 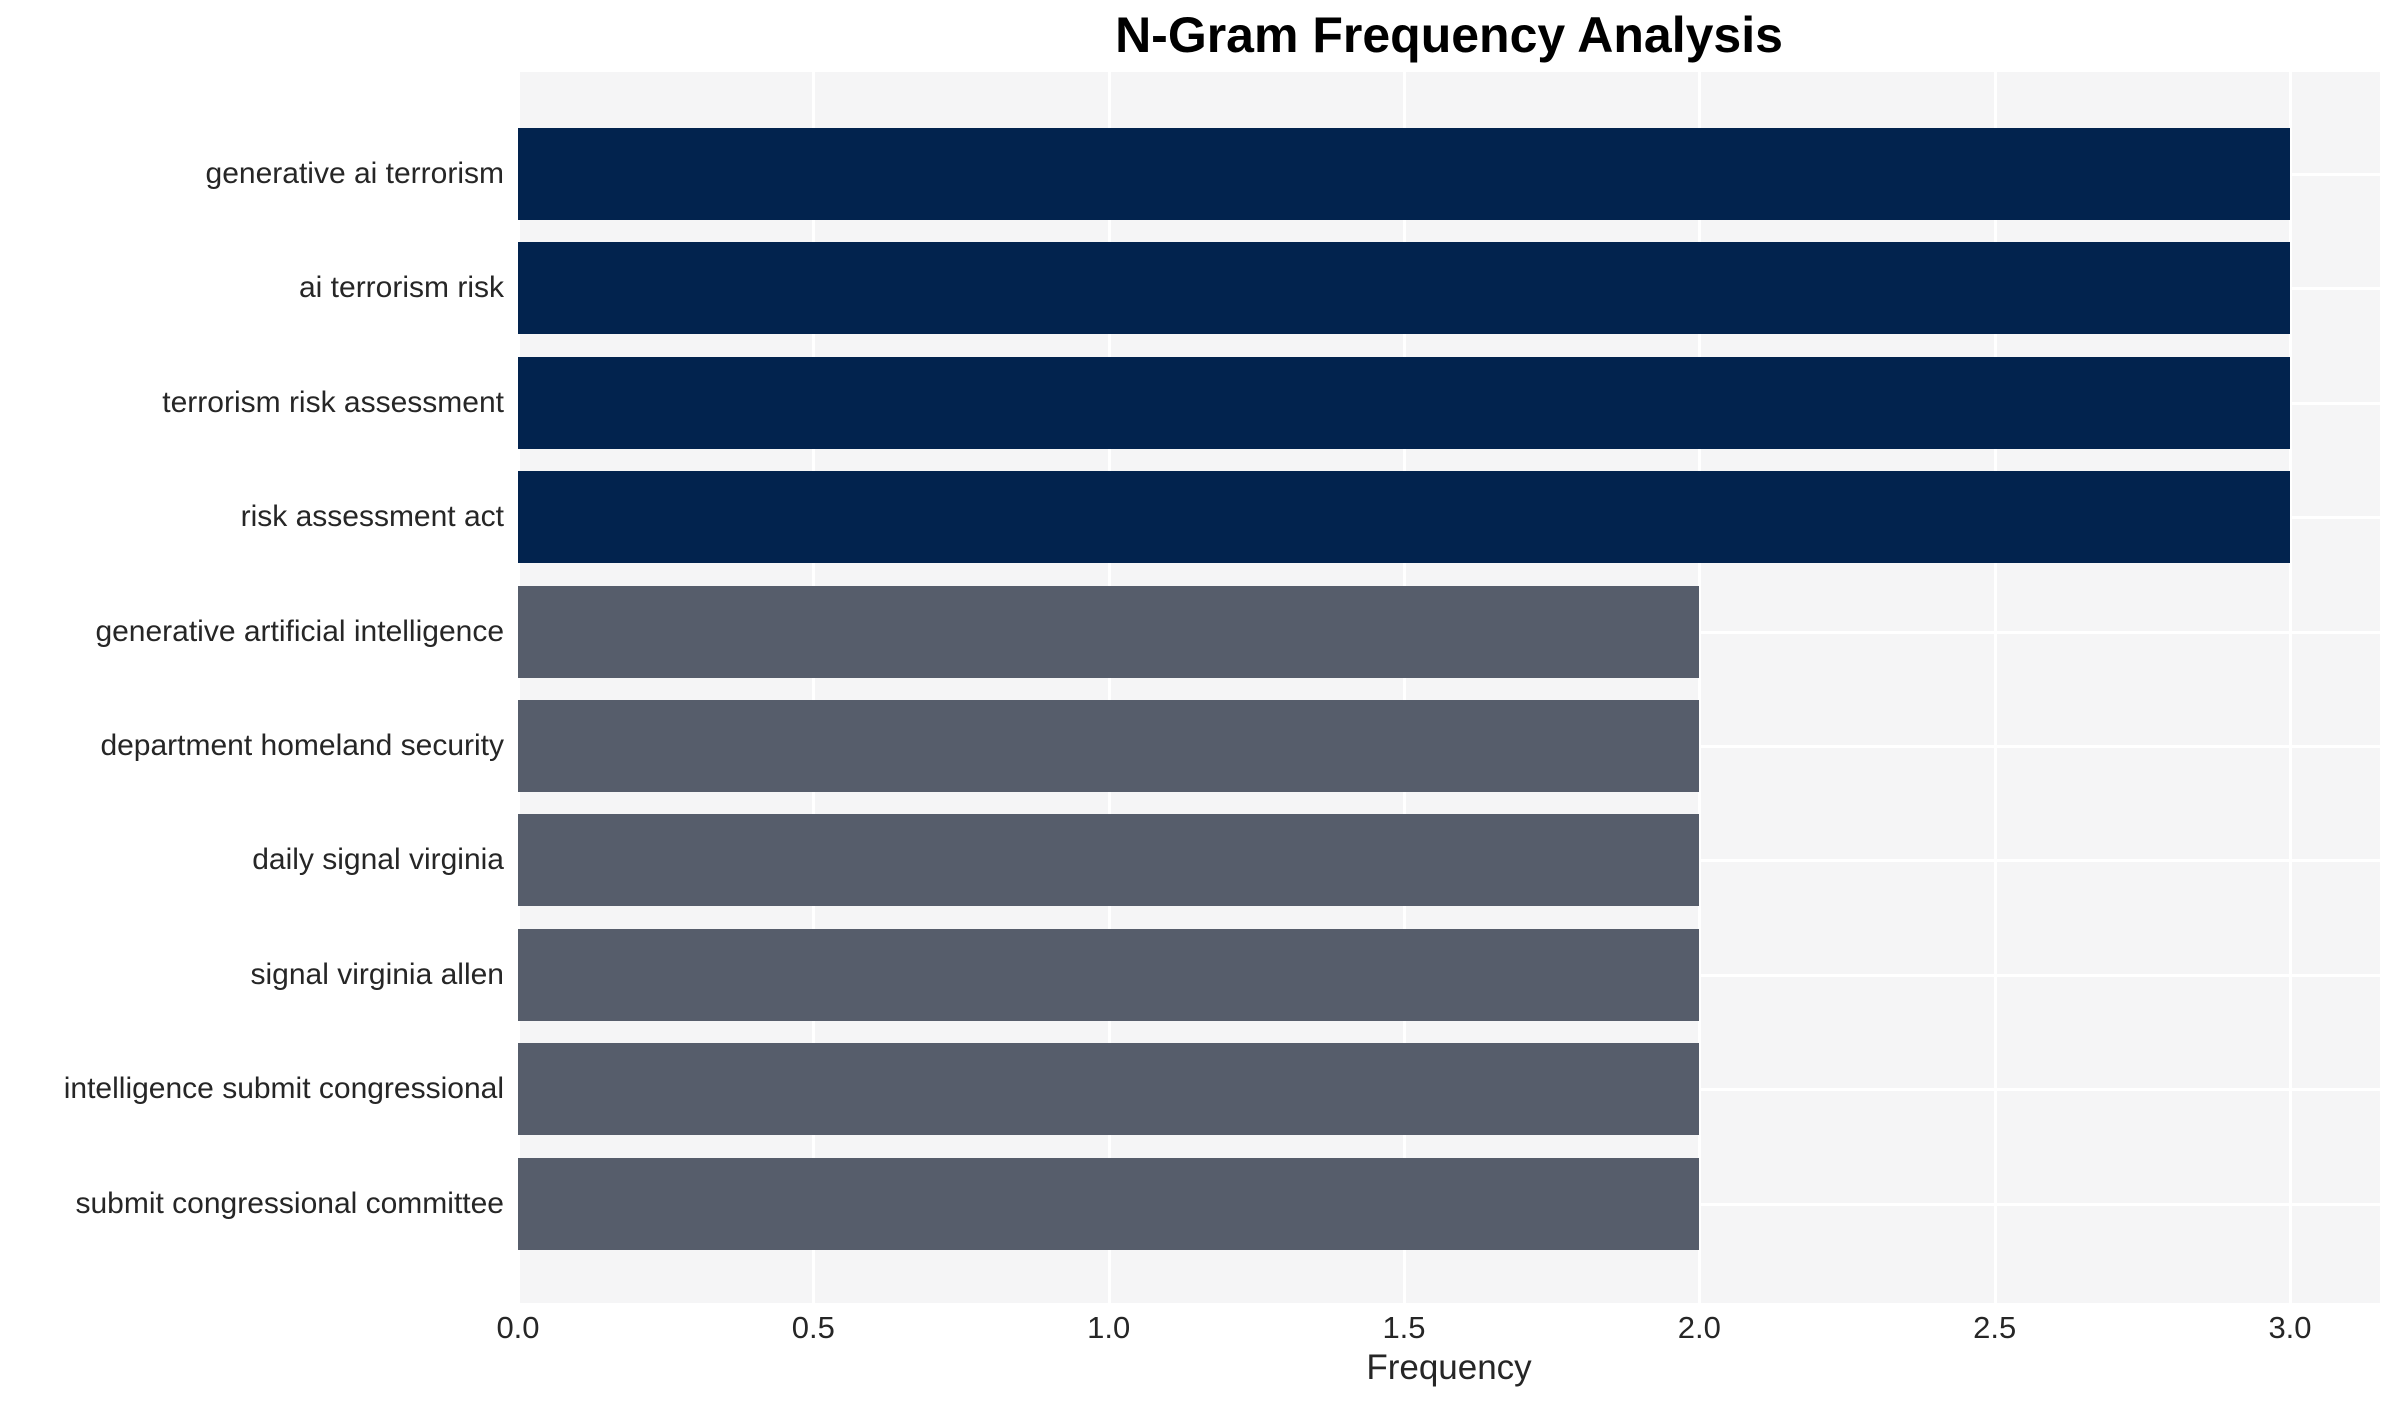 What do you see at coordinates (1995, 1327) in the screenshot?
I see `x-tick-label: 2.5` at bounding box center [1995, 1327].